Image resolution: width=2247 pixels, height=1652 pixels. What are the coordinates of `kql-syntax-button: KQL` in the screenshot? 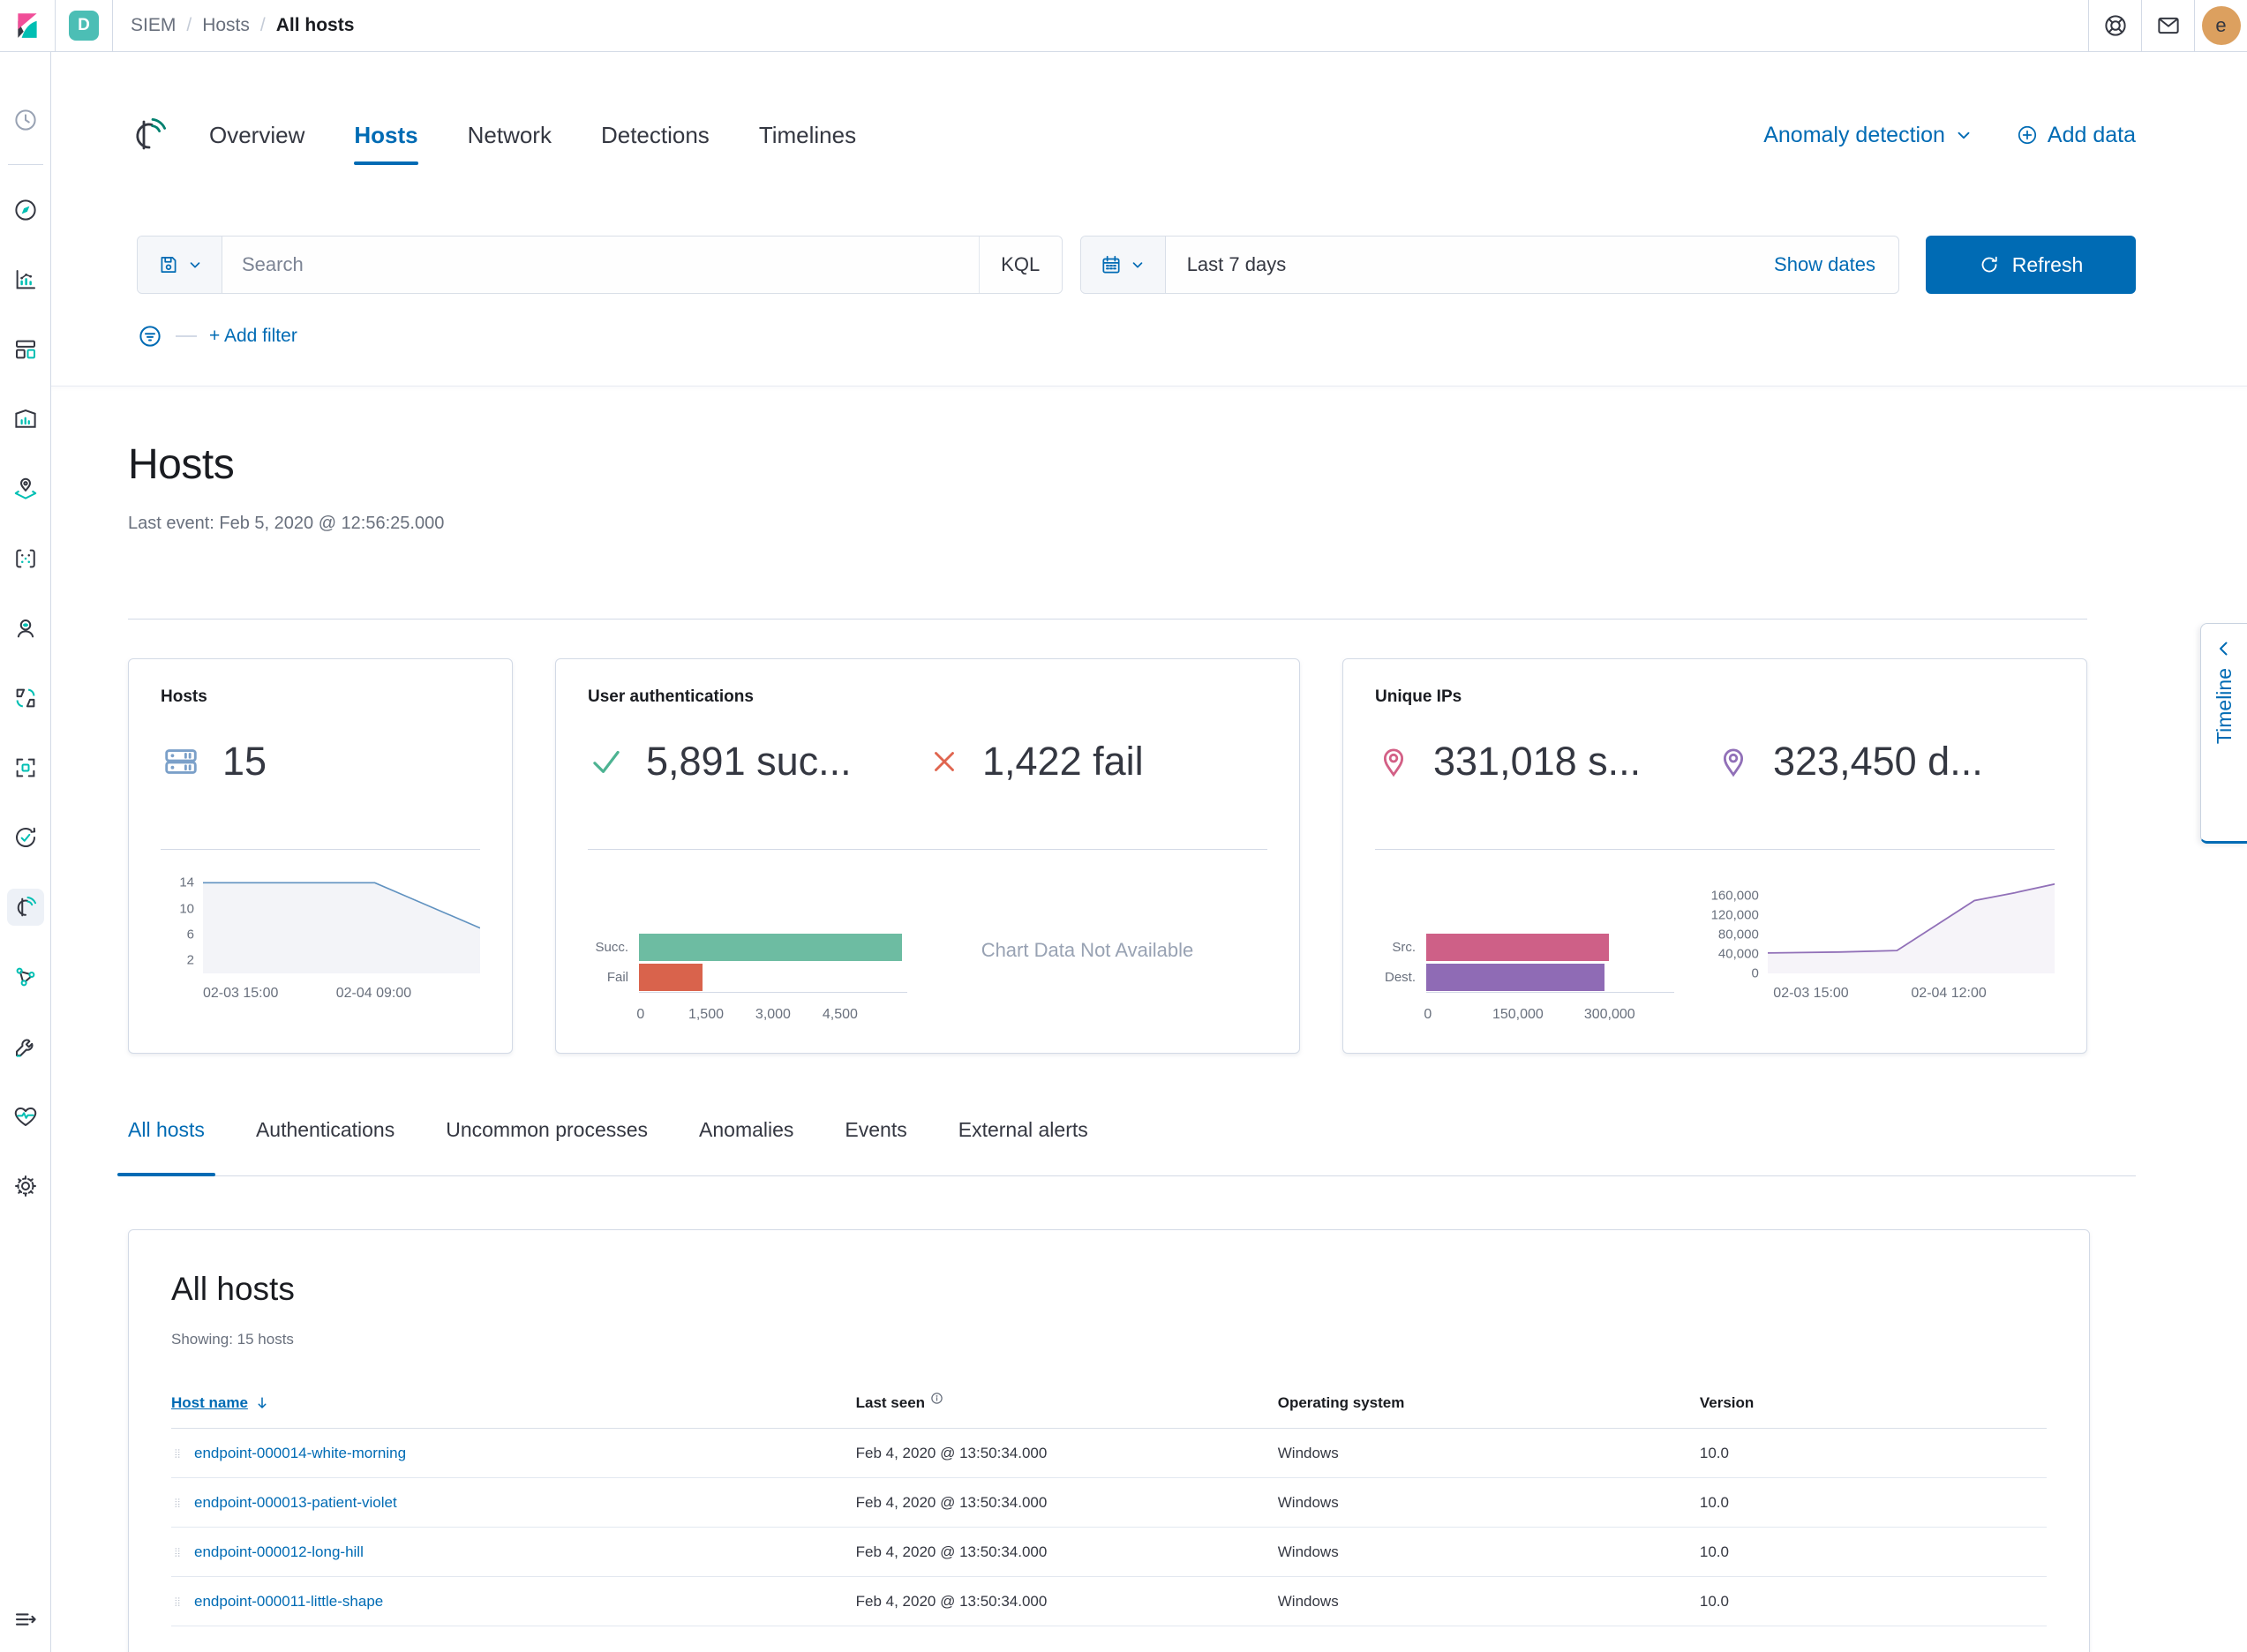 It's located at (1020, 265).